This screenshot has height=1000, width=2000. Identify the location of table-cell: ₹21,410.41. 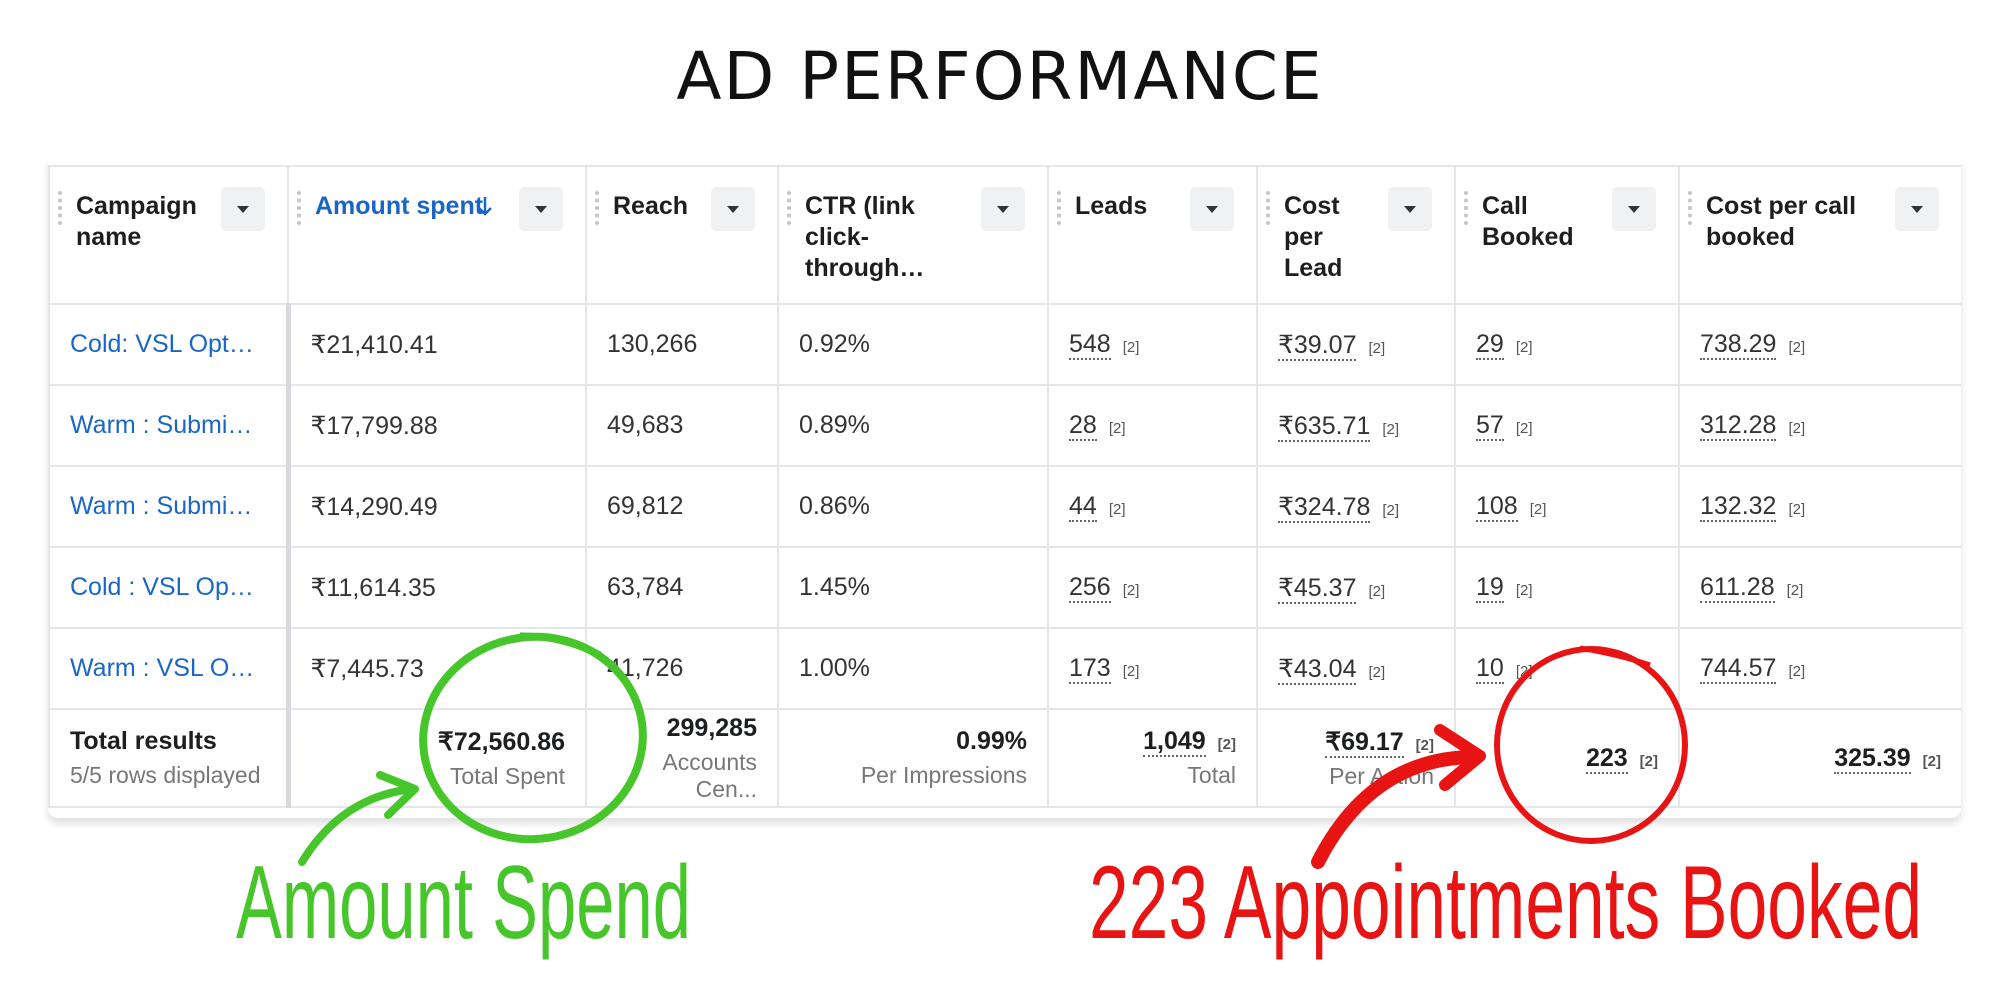
(437, 344).